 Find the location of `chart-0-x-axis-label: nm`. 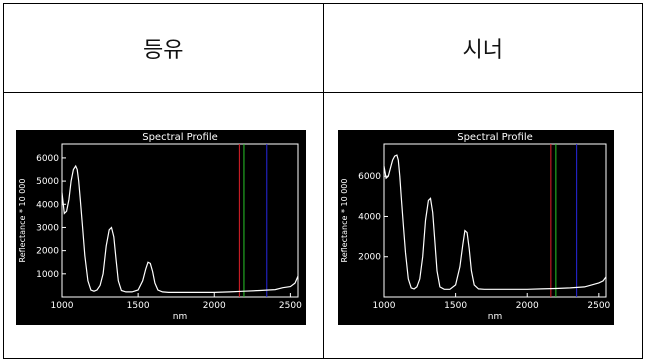

chart-0-x-axis-label: nm is located at coordinates (180, 317).